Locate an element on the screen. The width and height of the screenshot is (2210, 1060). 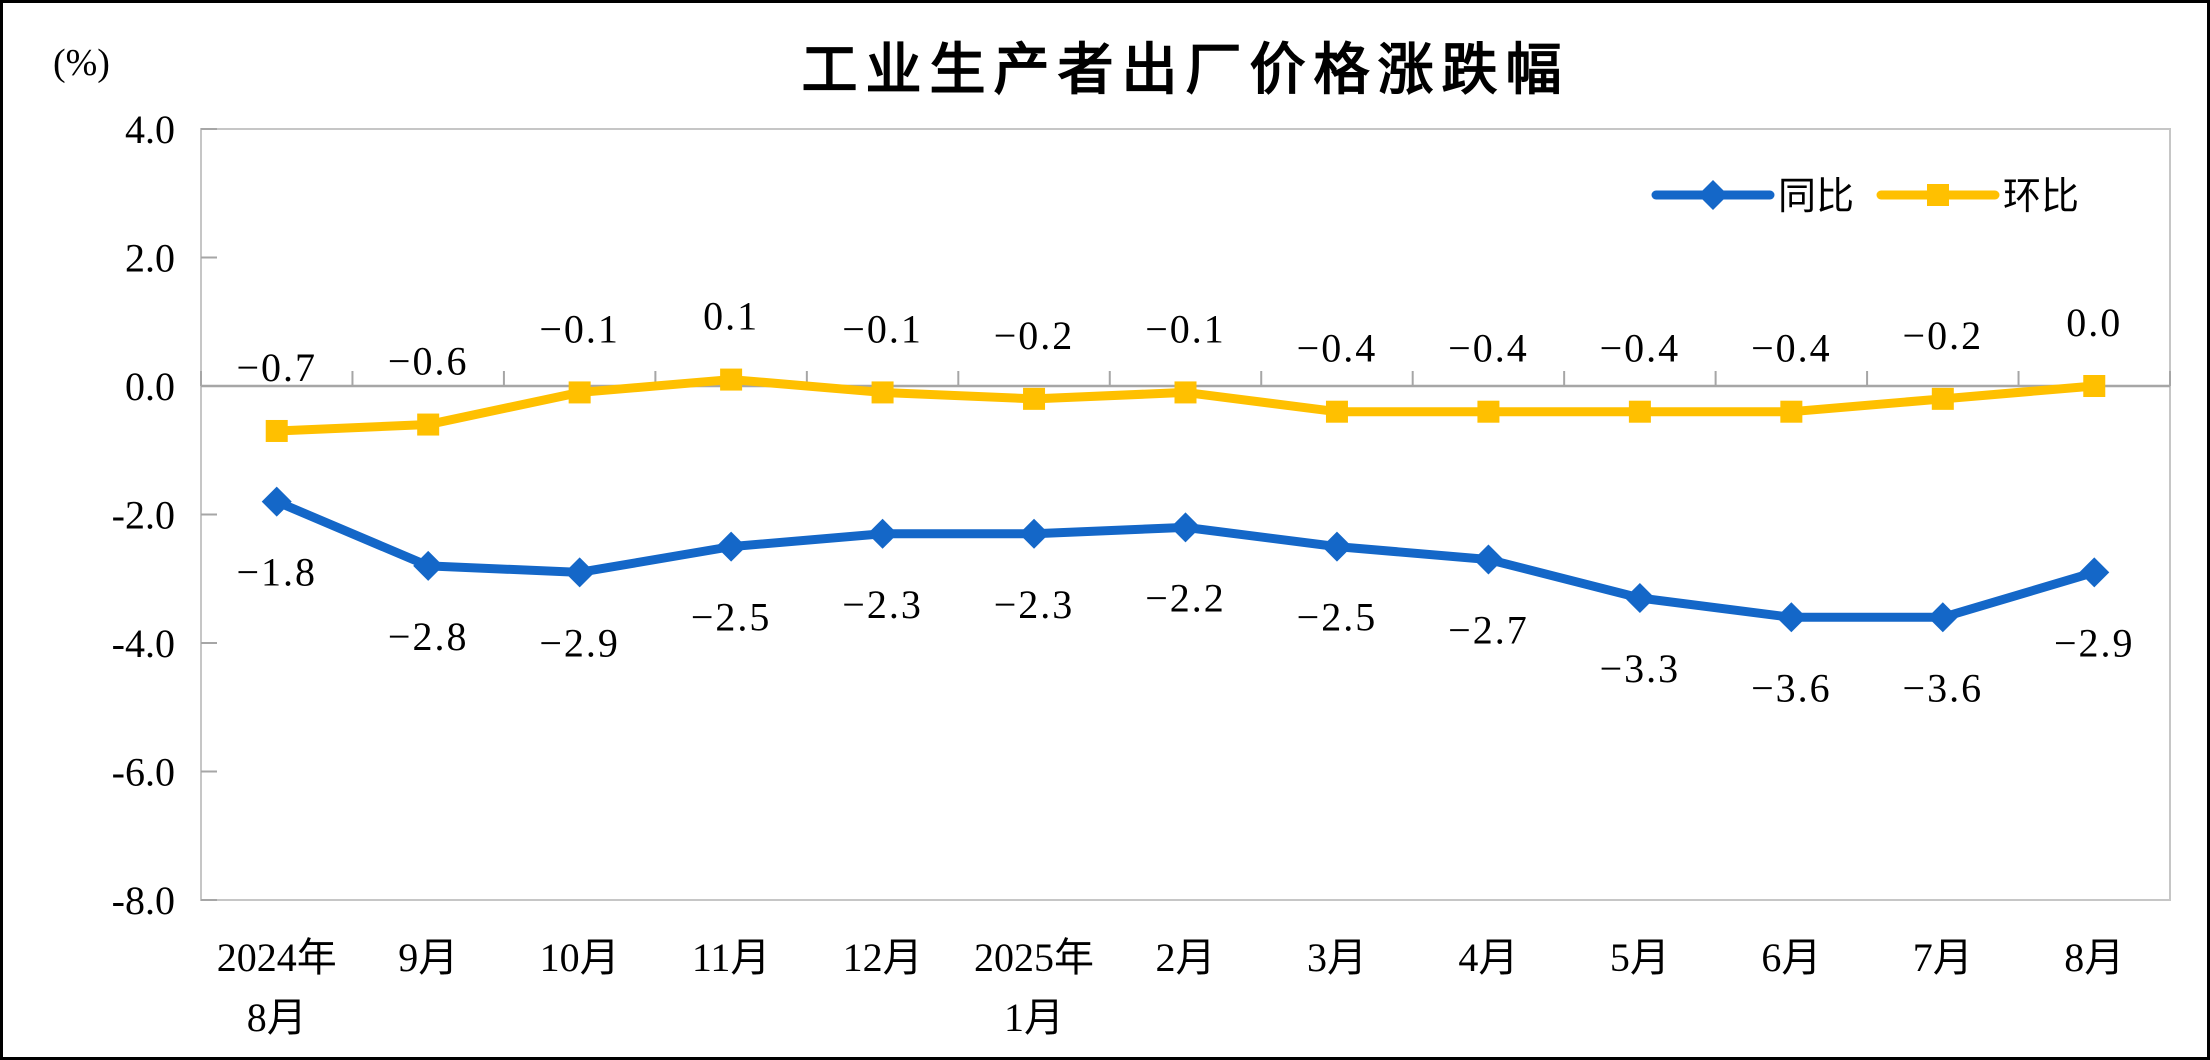
series-mom is located at coordinates (1185, 405).